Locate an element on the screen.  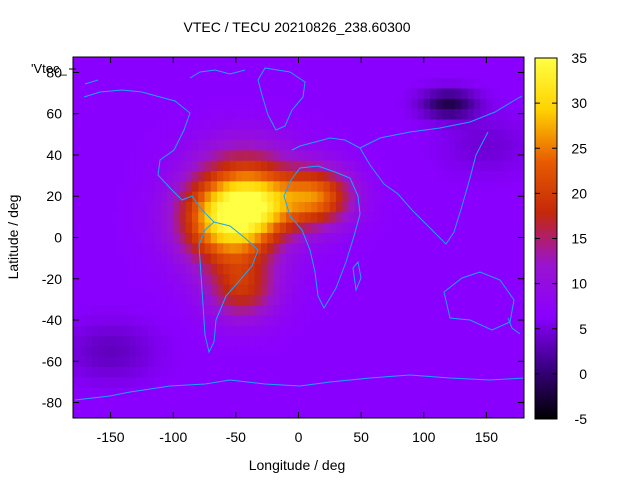
y-tick-label: 60 is located at coordinates (54, 114).